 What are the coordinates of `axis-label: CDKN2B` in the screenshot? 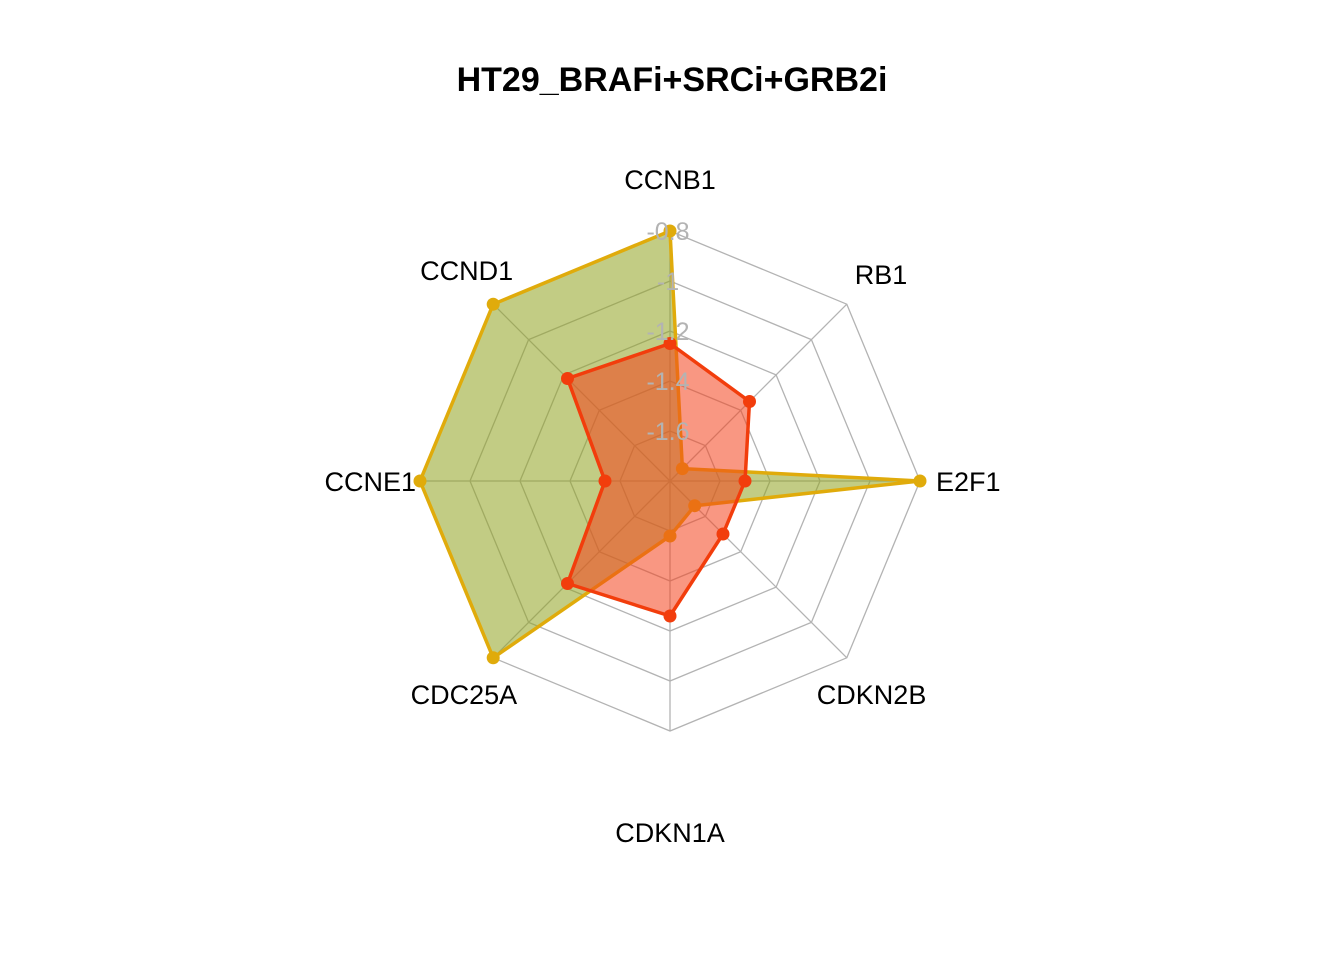 It's located at (872, 695).